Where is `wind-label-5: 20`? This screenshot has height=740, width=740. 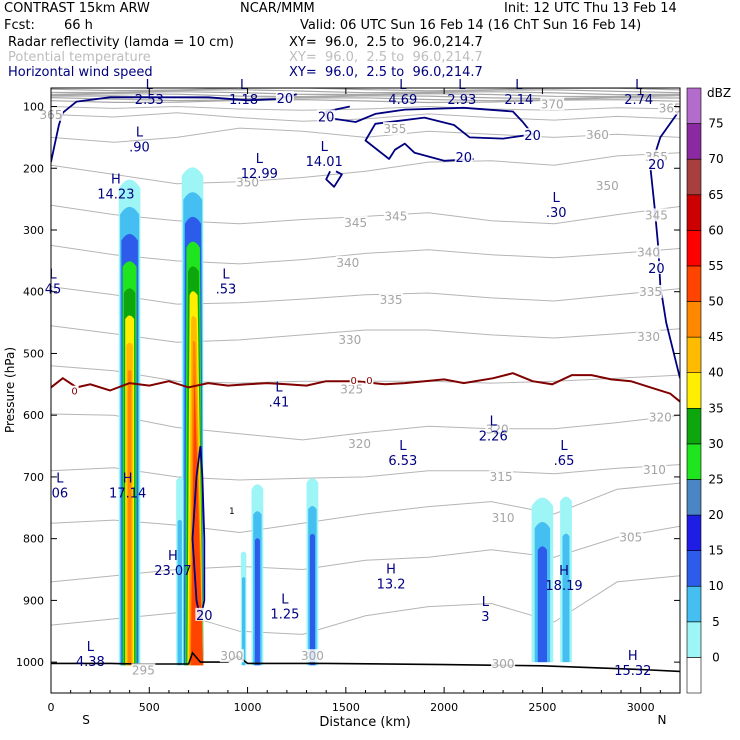
wind-label-5: 20 is located at coordinates (656, 269).